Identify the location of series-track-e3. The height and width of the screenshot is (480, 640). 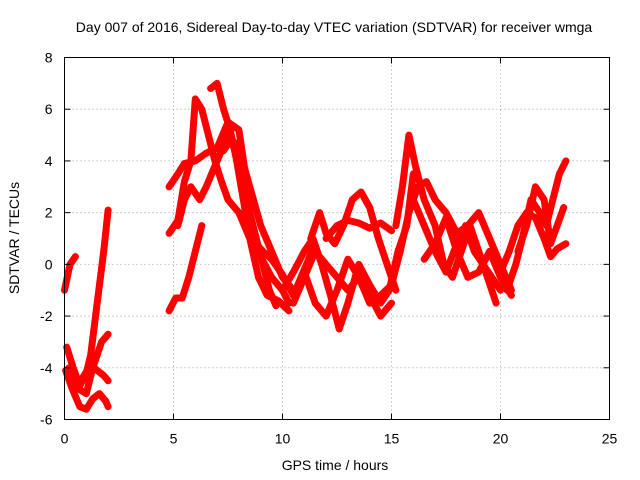
(541, 219).